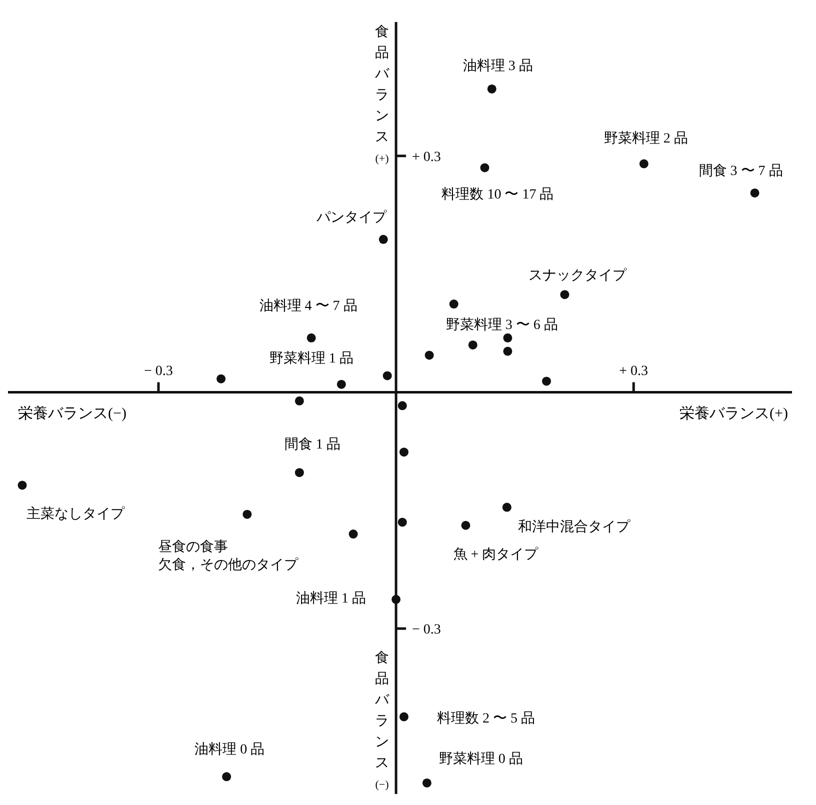 This screenshot has height=805, width=816. I want to click on annotation: 野菜料理 0 品, so click(480, 758).